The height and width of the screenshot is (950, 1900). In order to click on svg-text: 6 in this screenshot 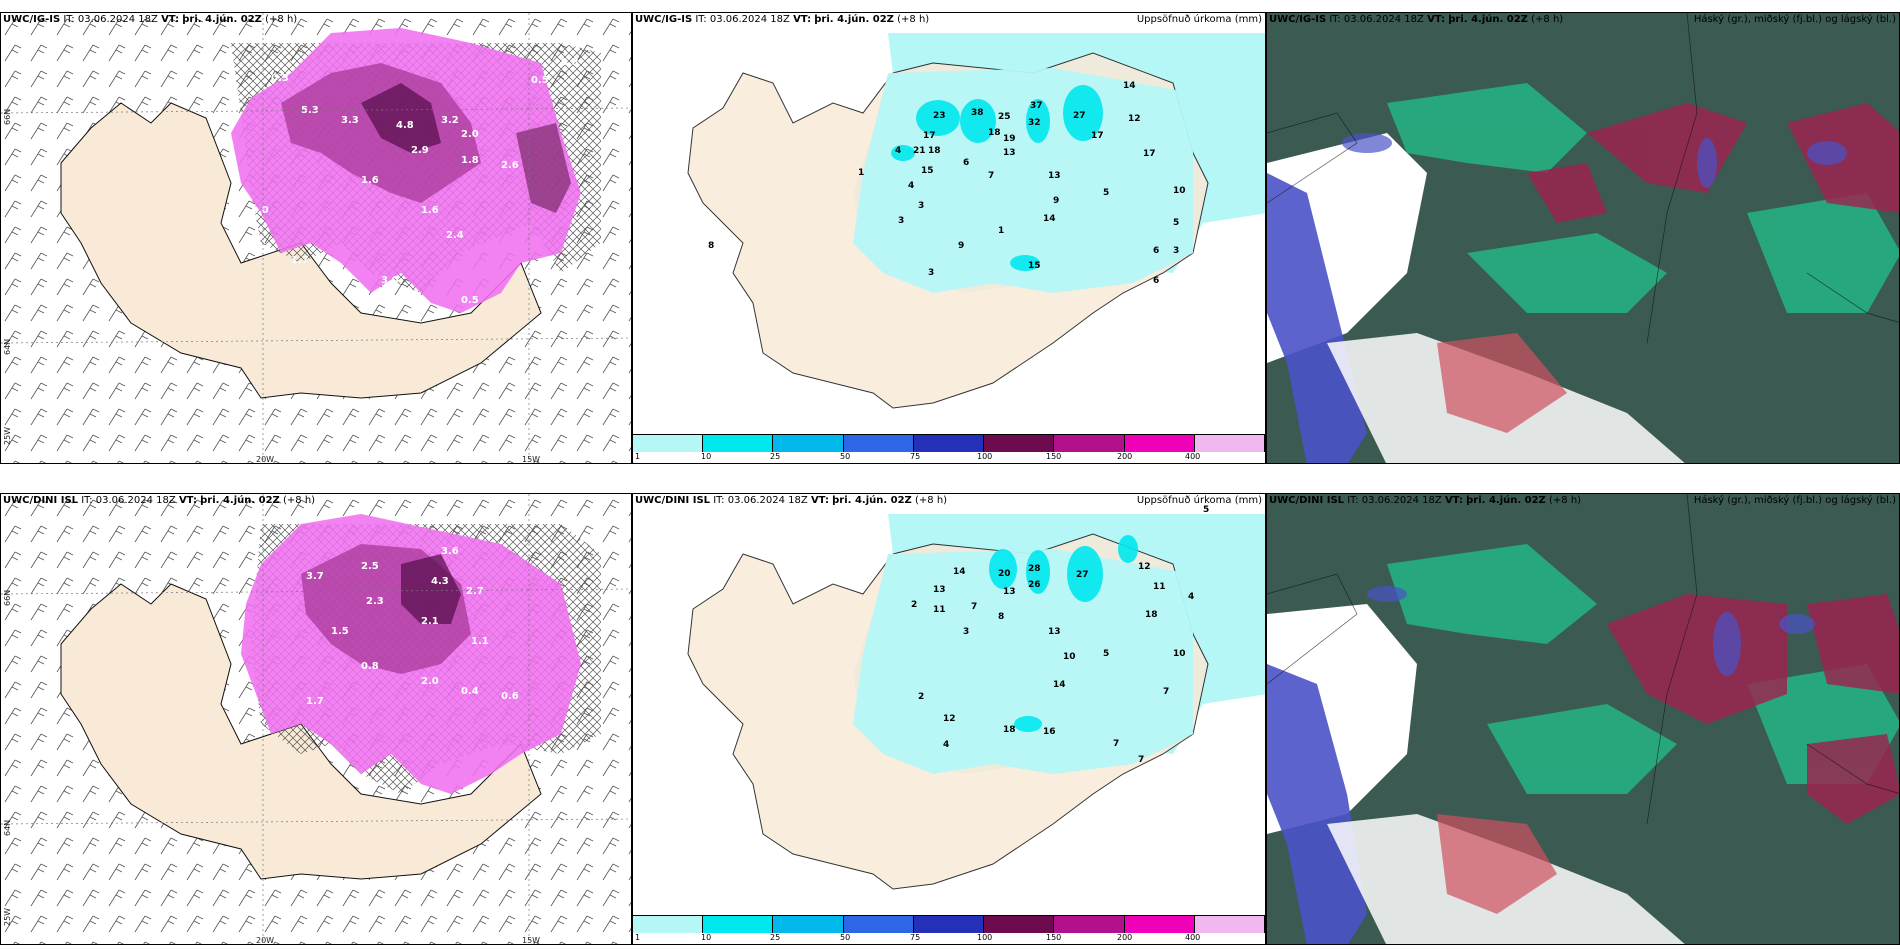, I will do `click(1156, 281)`.